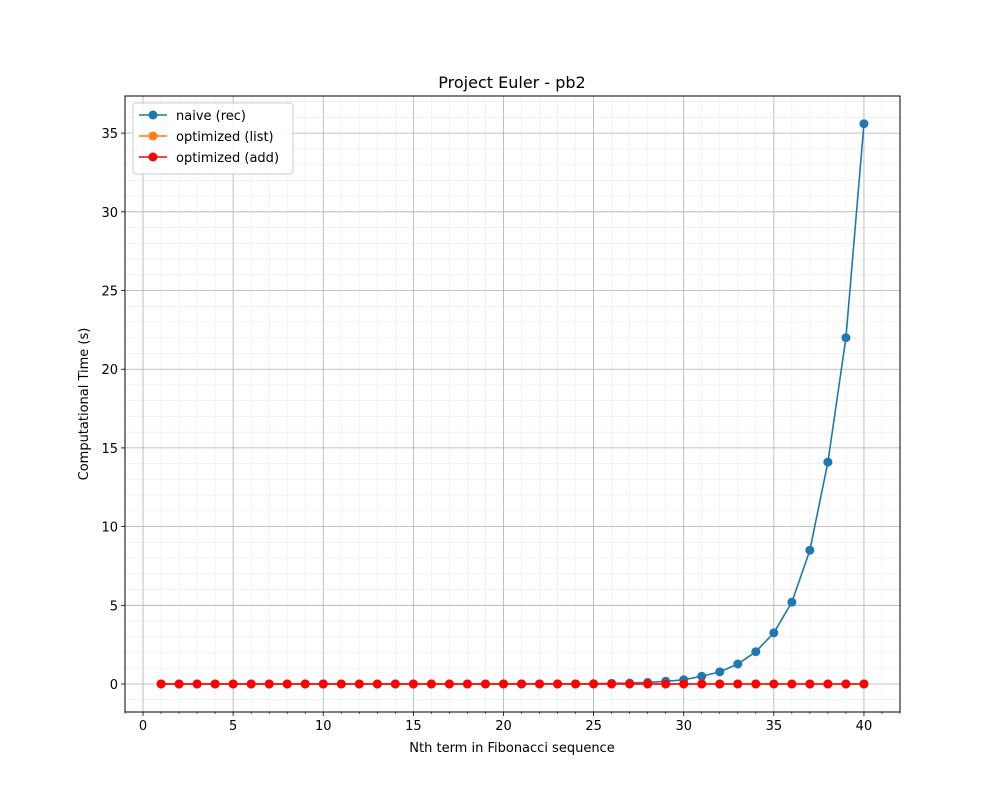 This screenshot has height=800, width=1000. Describe the element at coordinates (233, 726) in the screenshot. I see `x-tick-label: 5` at that location.